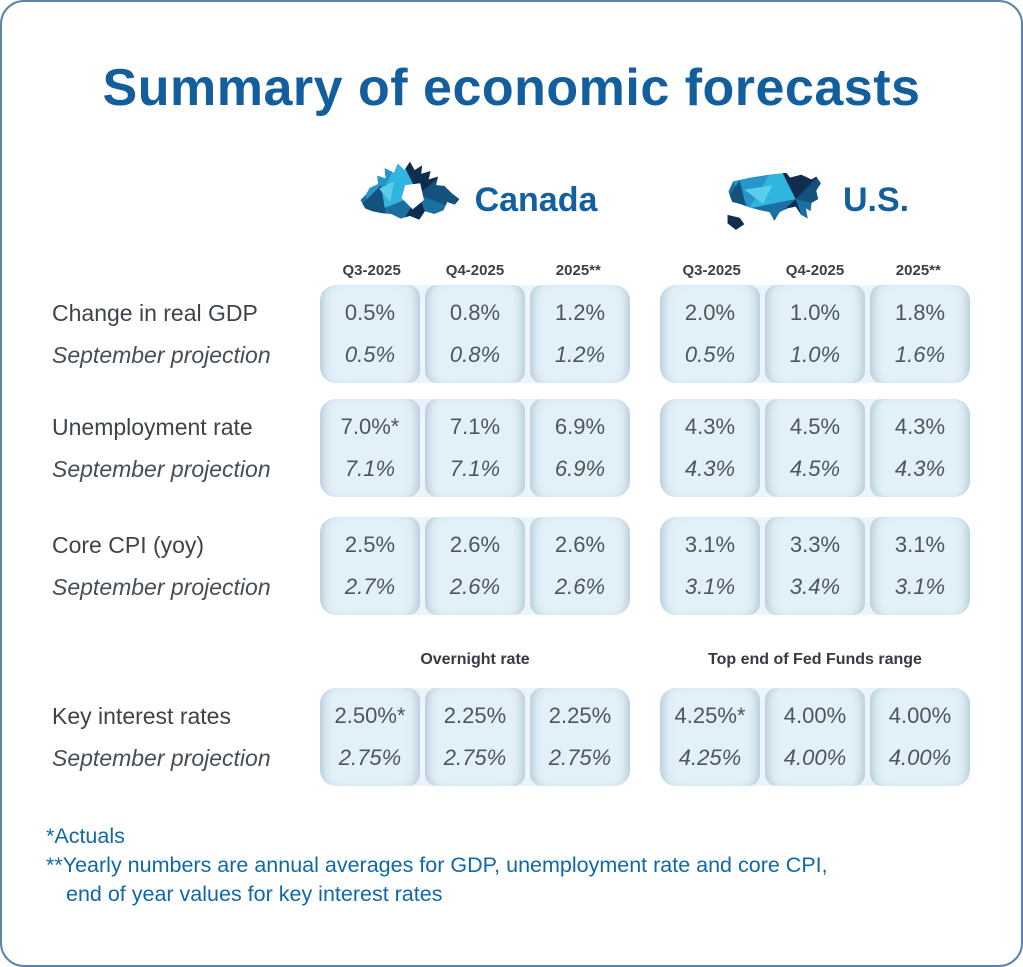 This screenshot has width=1023, height=967. Describe the element at coordinates (128, 544) in the screenshot. I see `metric-label: Core CPI (yoy)` at that location.